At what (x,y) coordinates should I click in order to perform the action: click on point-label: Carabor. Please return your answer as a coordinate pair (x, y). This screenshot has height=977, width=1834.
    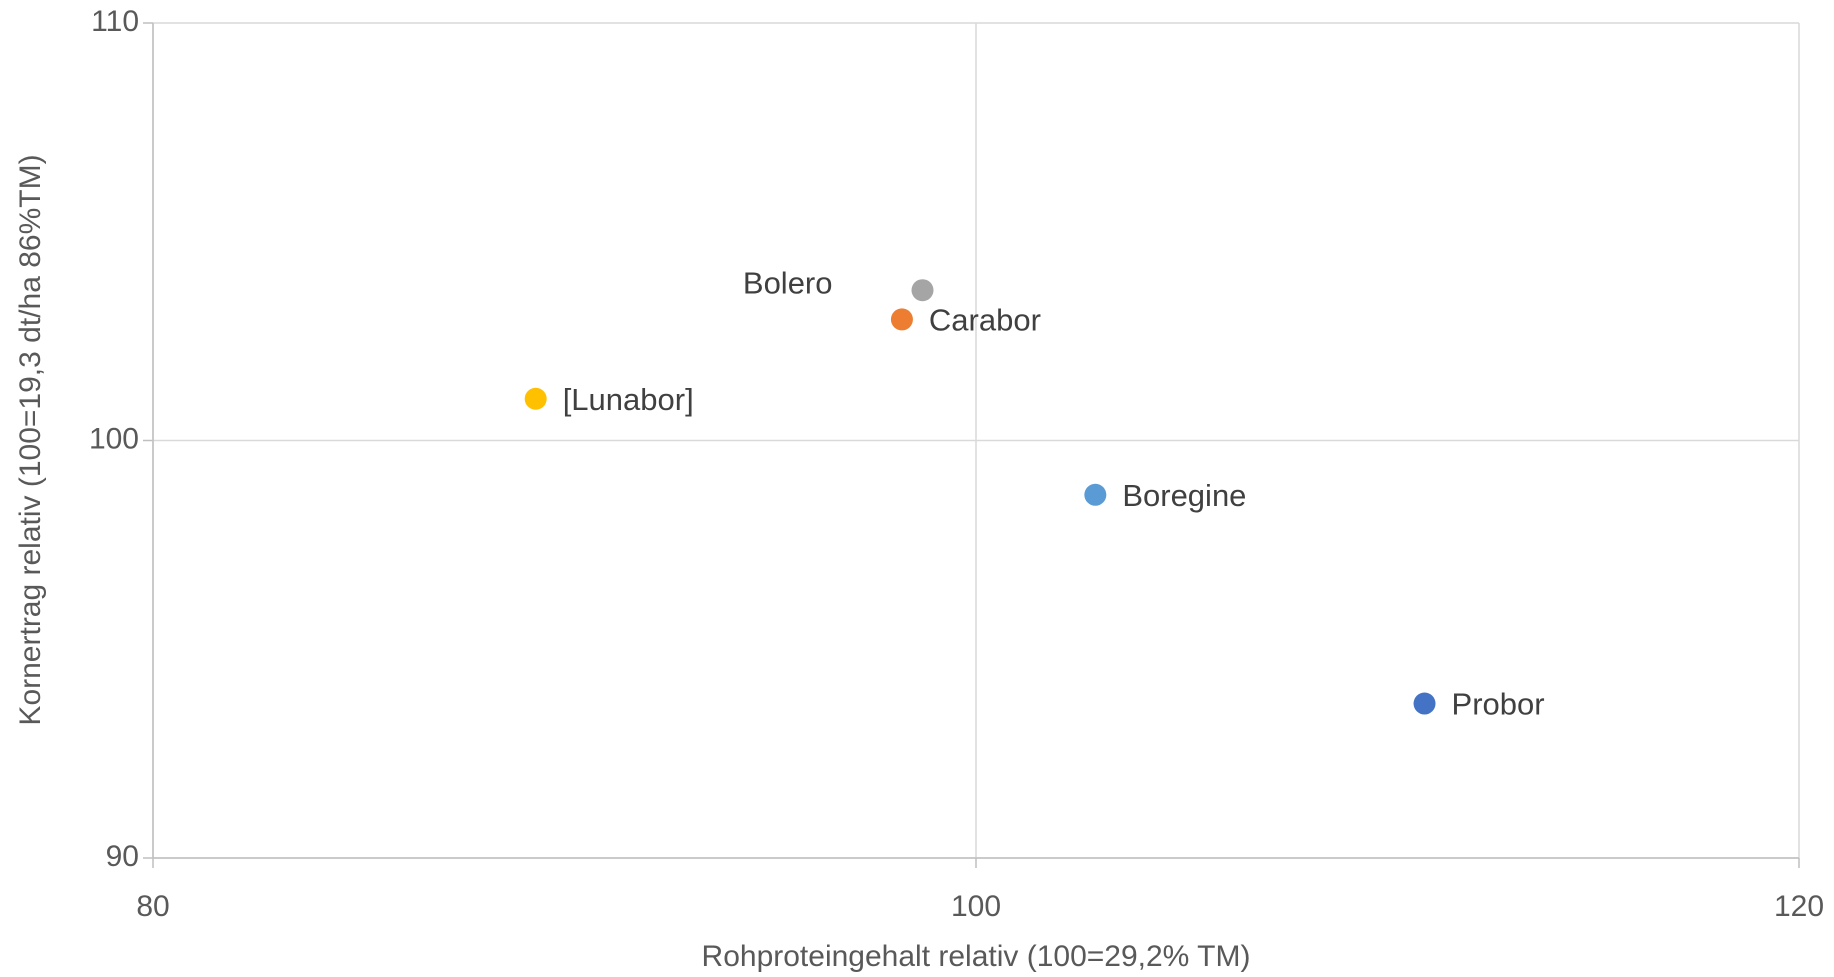
    Looking at the image, I should click on (985, 320).